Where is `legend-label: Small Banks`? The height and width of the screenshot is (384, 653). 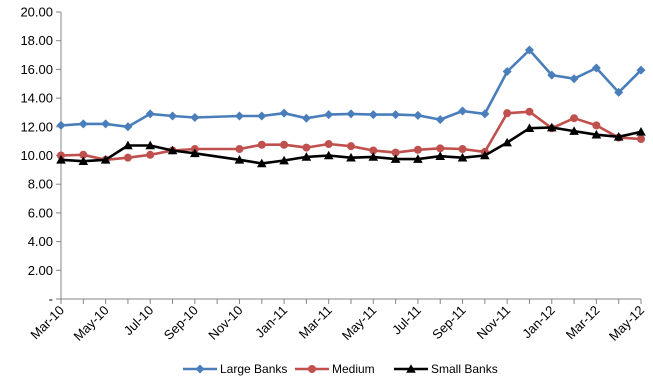
legend-label: Small Banks is located at coordinates (464, 369).